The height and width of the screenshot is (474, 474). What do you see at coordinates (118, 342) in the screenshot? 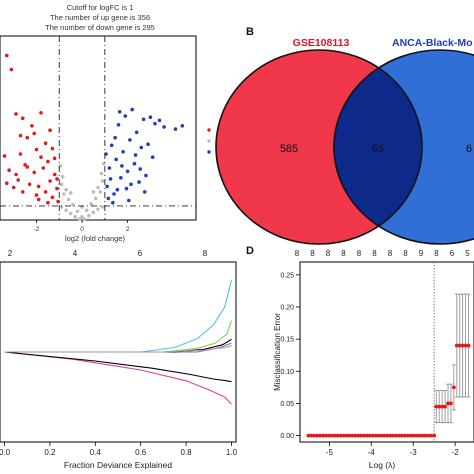
I see `coef-lines` at bounding box center [118, 342].